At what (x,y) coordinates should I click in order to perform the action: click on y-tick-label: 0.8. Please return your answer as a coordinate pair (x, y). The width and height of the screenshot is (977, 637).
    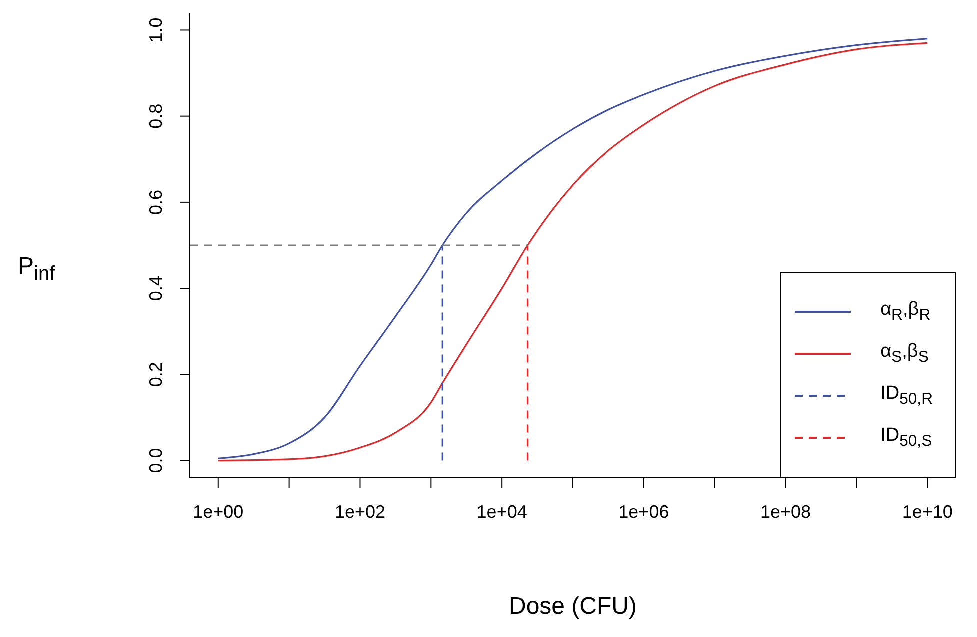
    Looking at the image, I should click on (156, 116).